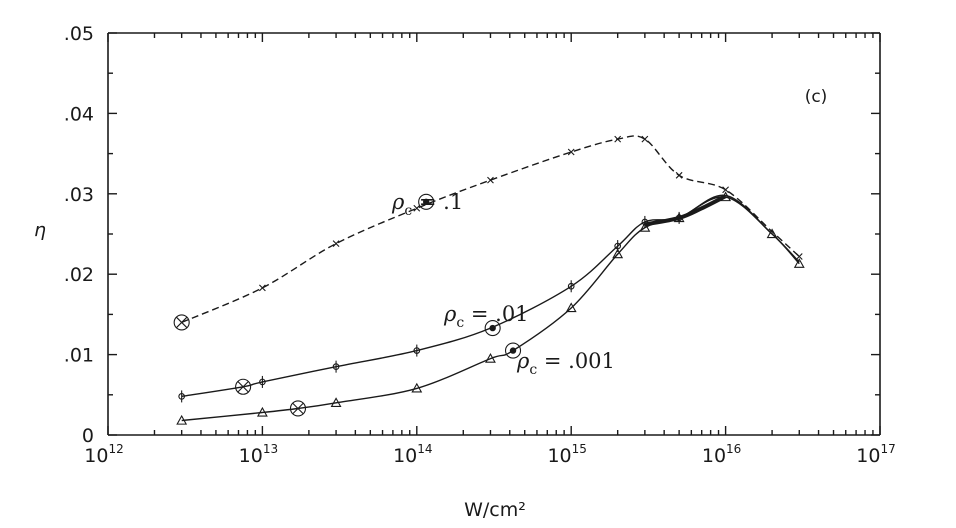 Image resolution: width=956 pixels, height=528 pixels. I want to click on x-tick-exponent: 16, so click(733, 449).